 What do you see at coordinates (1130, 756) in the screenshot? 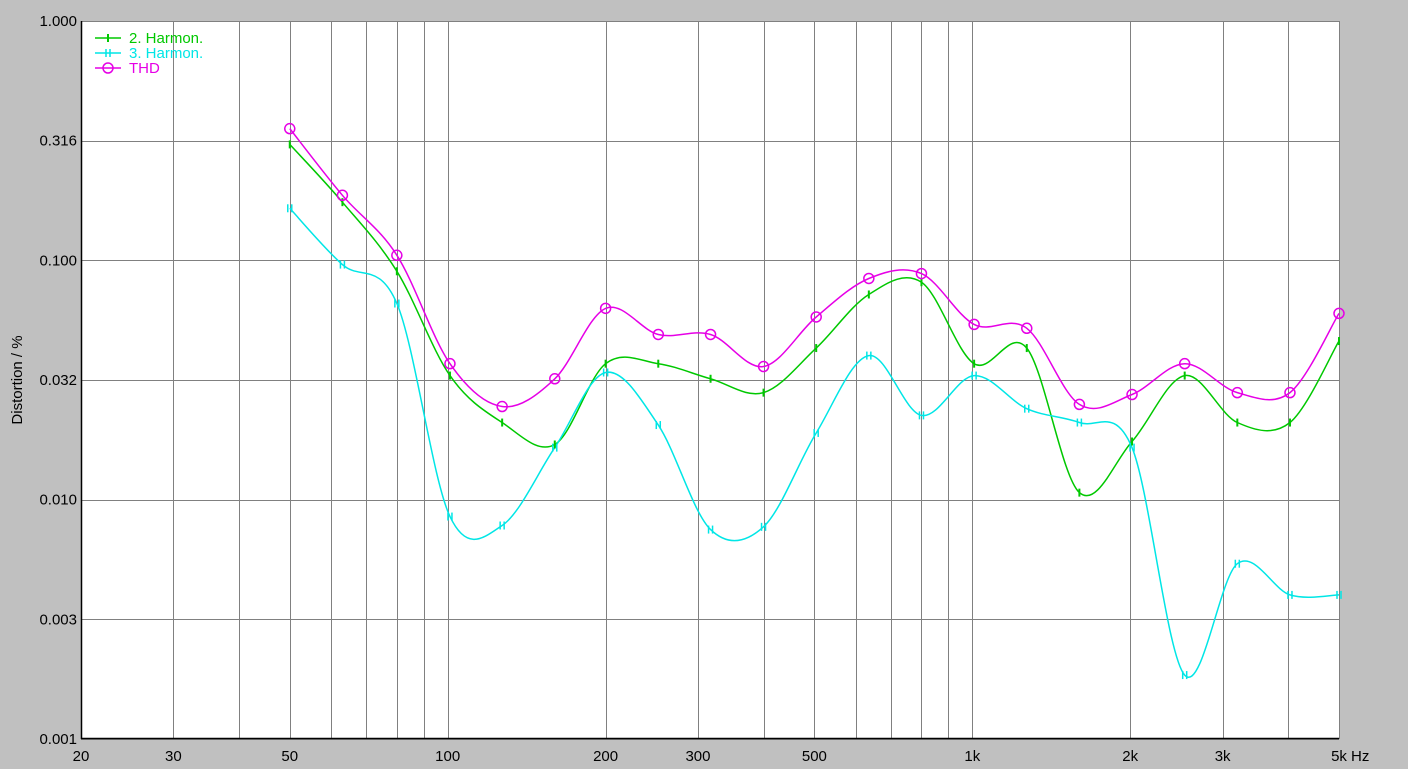
I see `x-tick-label: 2k` at bounding box center [1130, 756].